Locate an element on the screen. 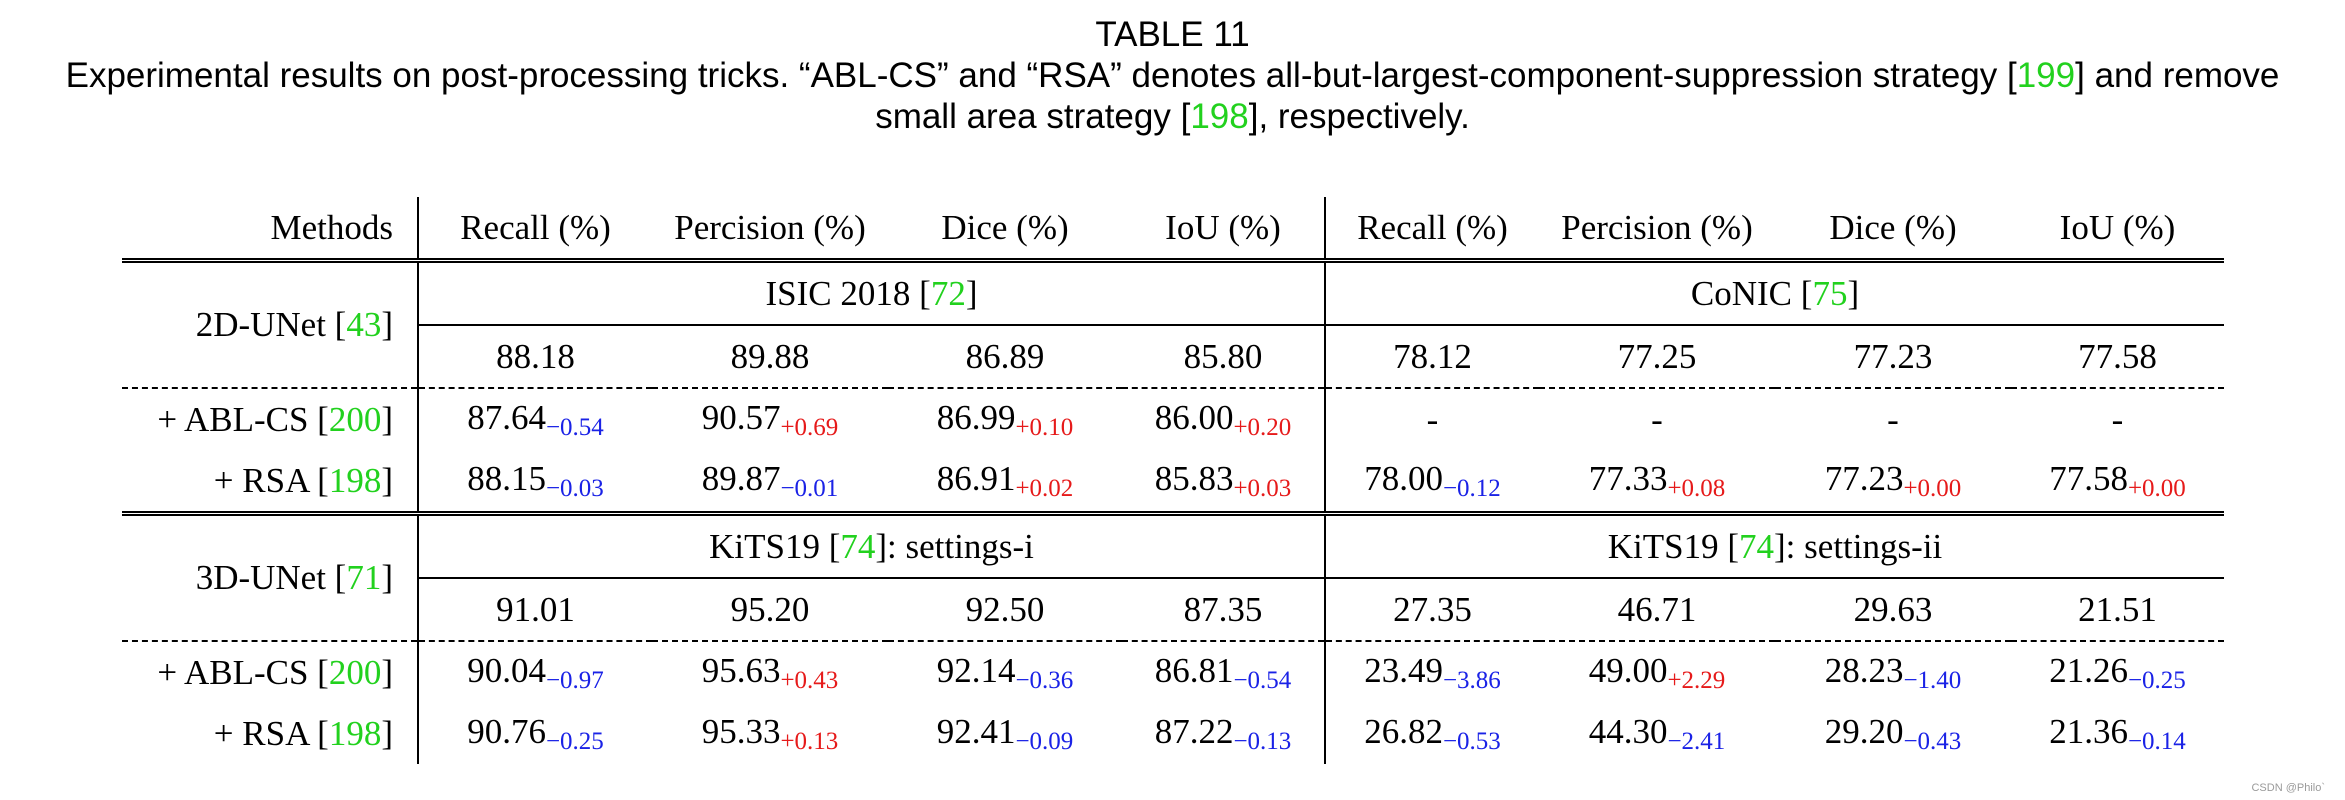 This screenshot has width=2345, height=800. delta-negative: −0.03 is located at coordinates (574, 488).